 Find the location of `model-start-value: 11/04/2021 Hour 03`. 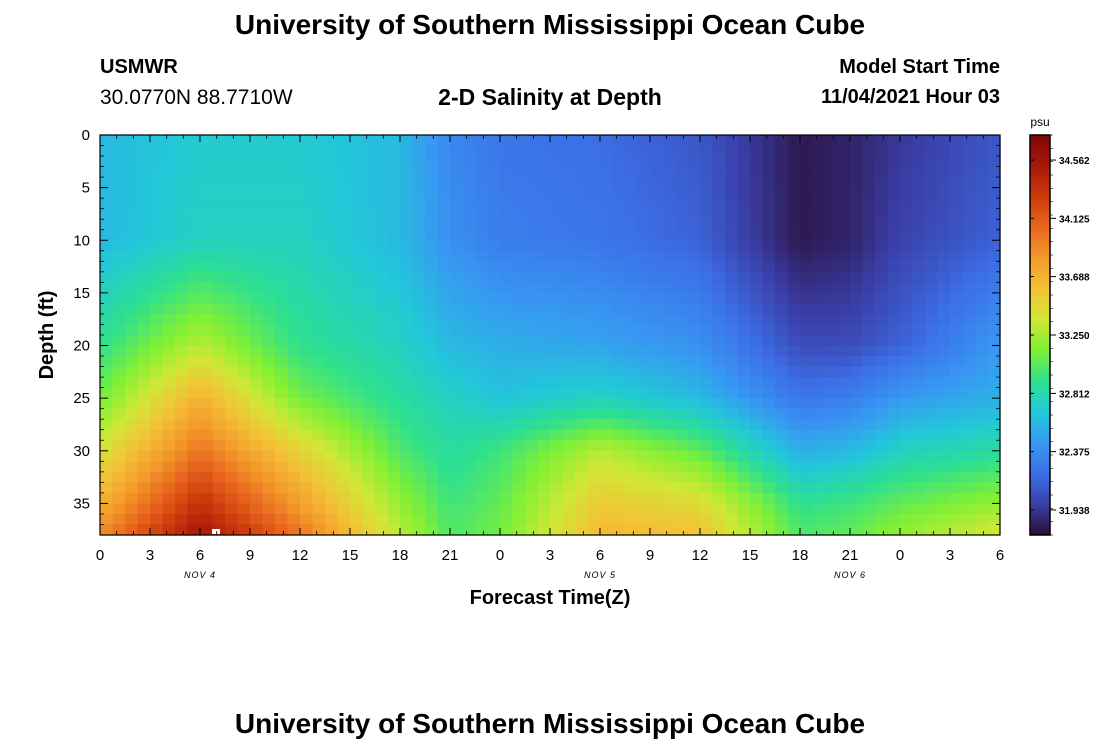

model-start-value: 11/04/2021 Hour 03 is located at coordinates (910, 97).